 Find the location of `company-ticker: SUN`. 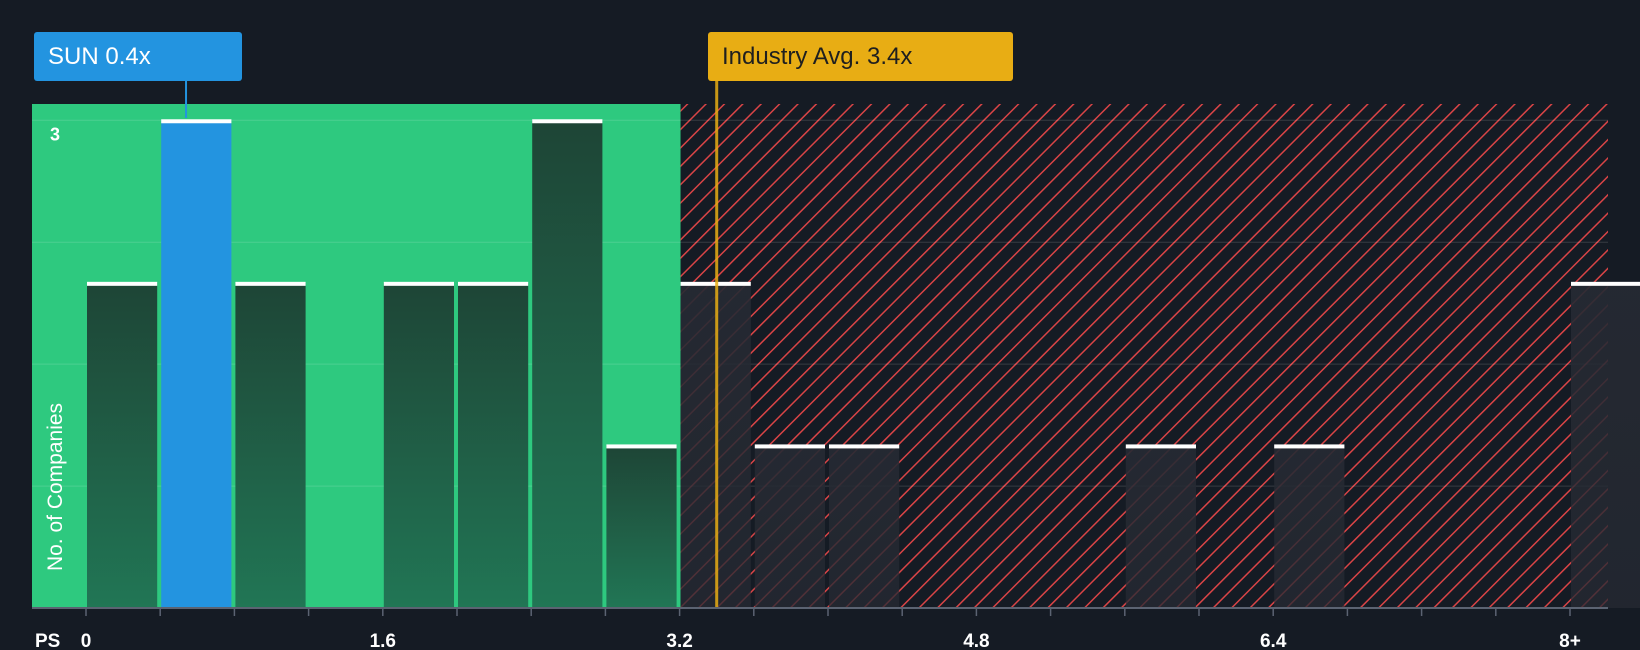

company-ticker: SUN is located at coordinates (73, 56).